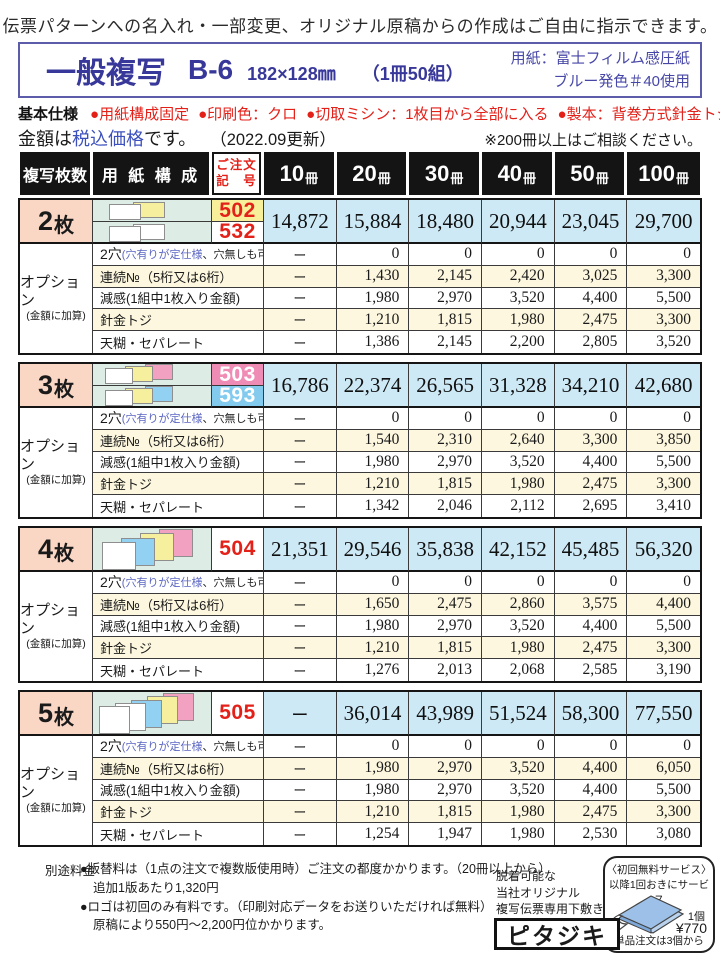 The image size is (720, 960). Describe the element at coordinates (518, 550) in the screenshot. I see `base-price-cell: 42,152` at that location.